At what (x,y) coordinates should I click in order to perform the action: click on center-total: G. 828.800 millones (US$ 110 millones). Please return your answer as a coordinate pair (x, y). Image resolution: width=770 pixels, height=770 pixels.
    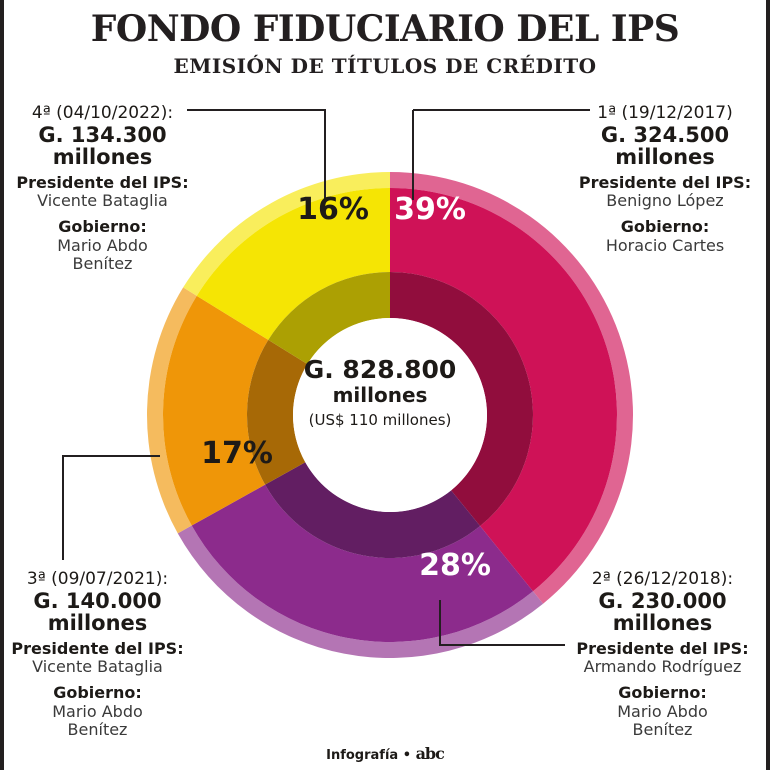
    Looking at the image, I should click on (380, 392).